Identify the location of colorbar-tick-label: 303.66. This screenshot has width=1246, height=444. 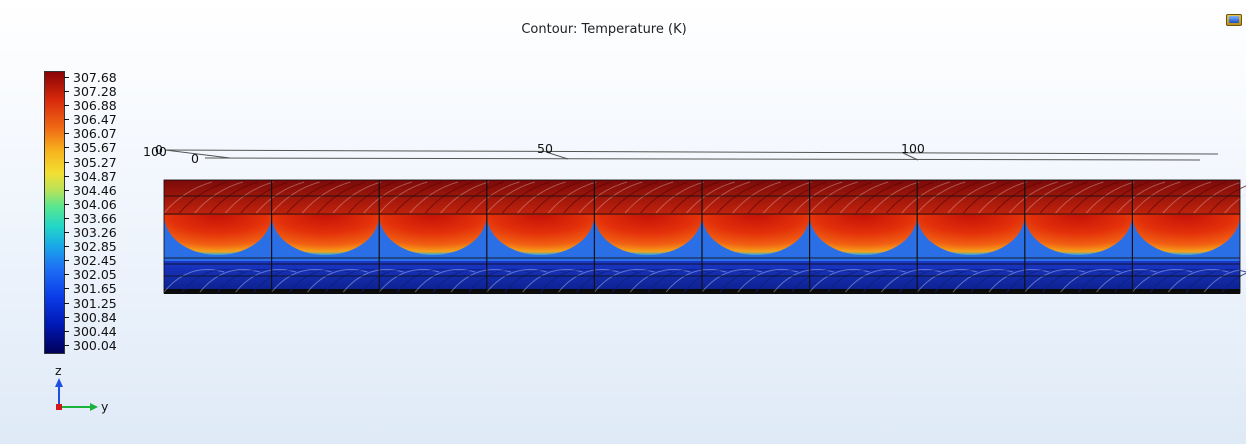
(90, 218).